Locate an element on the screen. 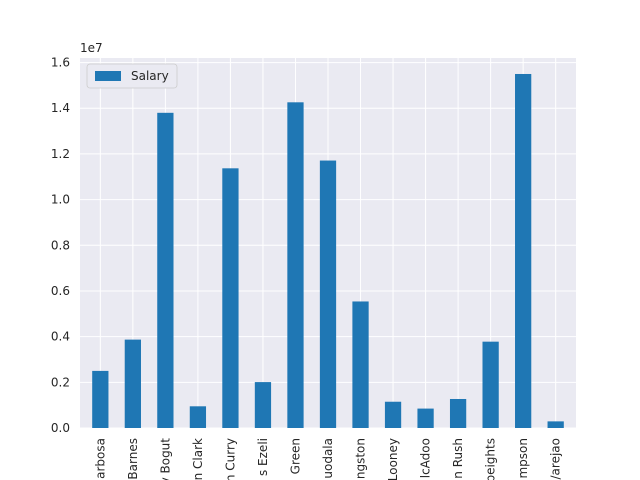 This screenshot has width=640, height=480. y-tick-label: 0.2 is located at coordinates (60, 382).